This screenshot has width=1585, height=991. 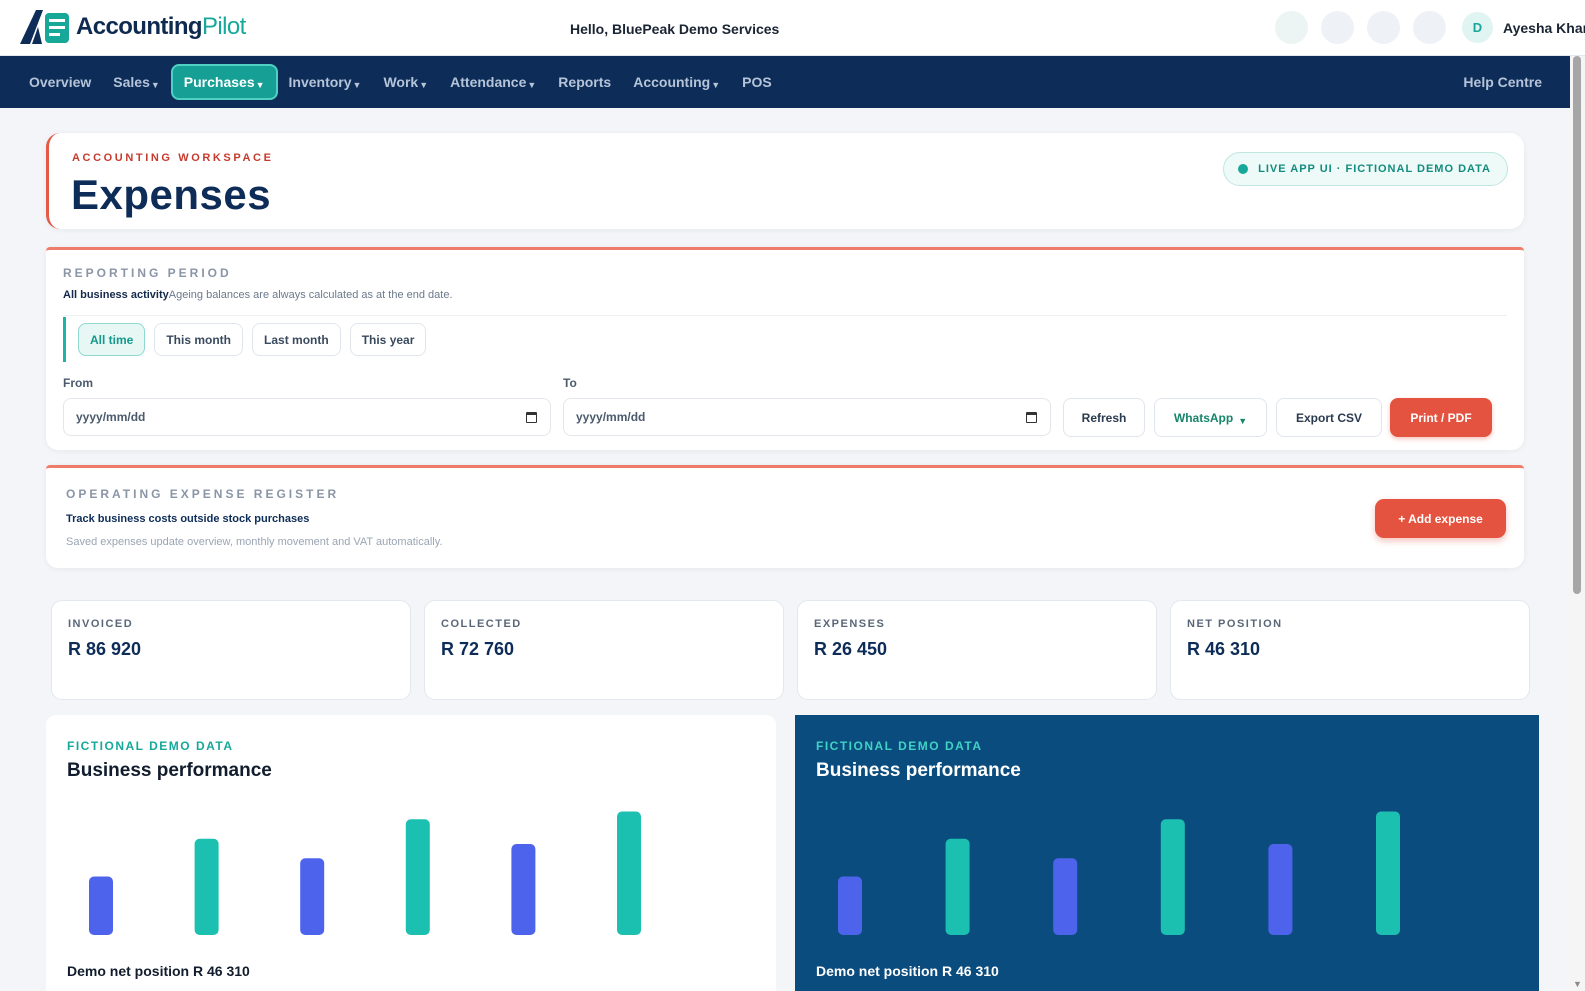 I want to click on divider, so click(x=785, y=315).